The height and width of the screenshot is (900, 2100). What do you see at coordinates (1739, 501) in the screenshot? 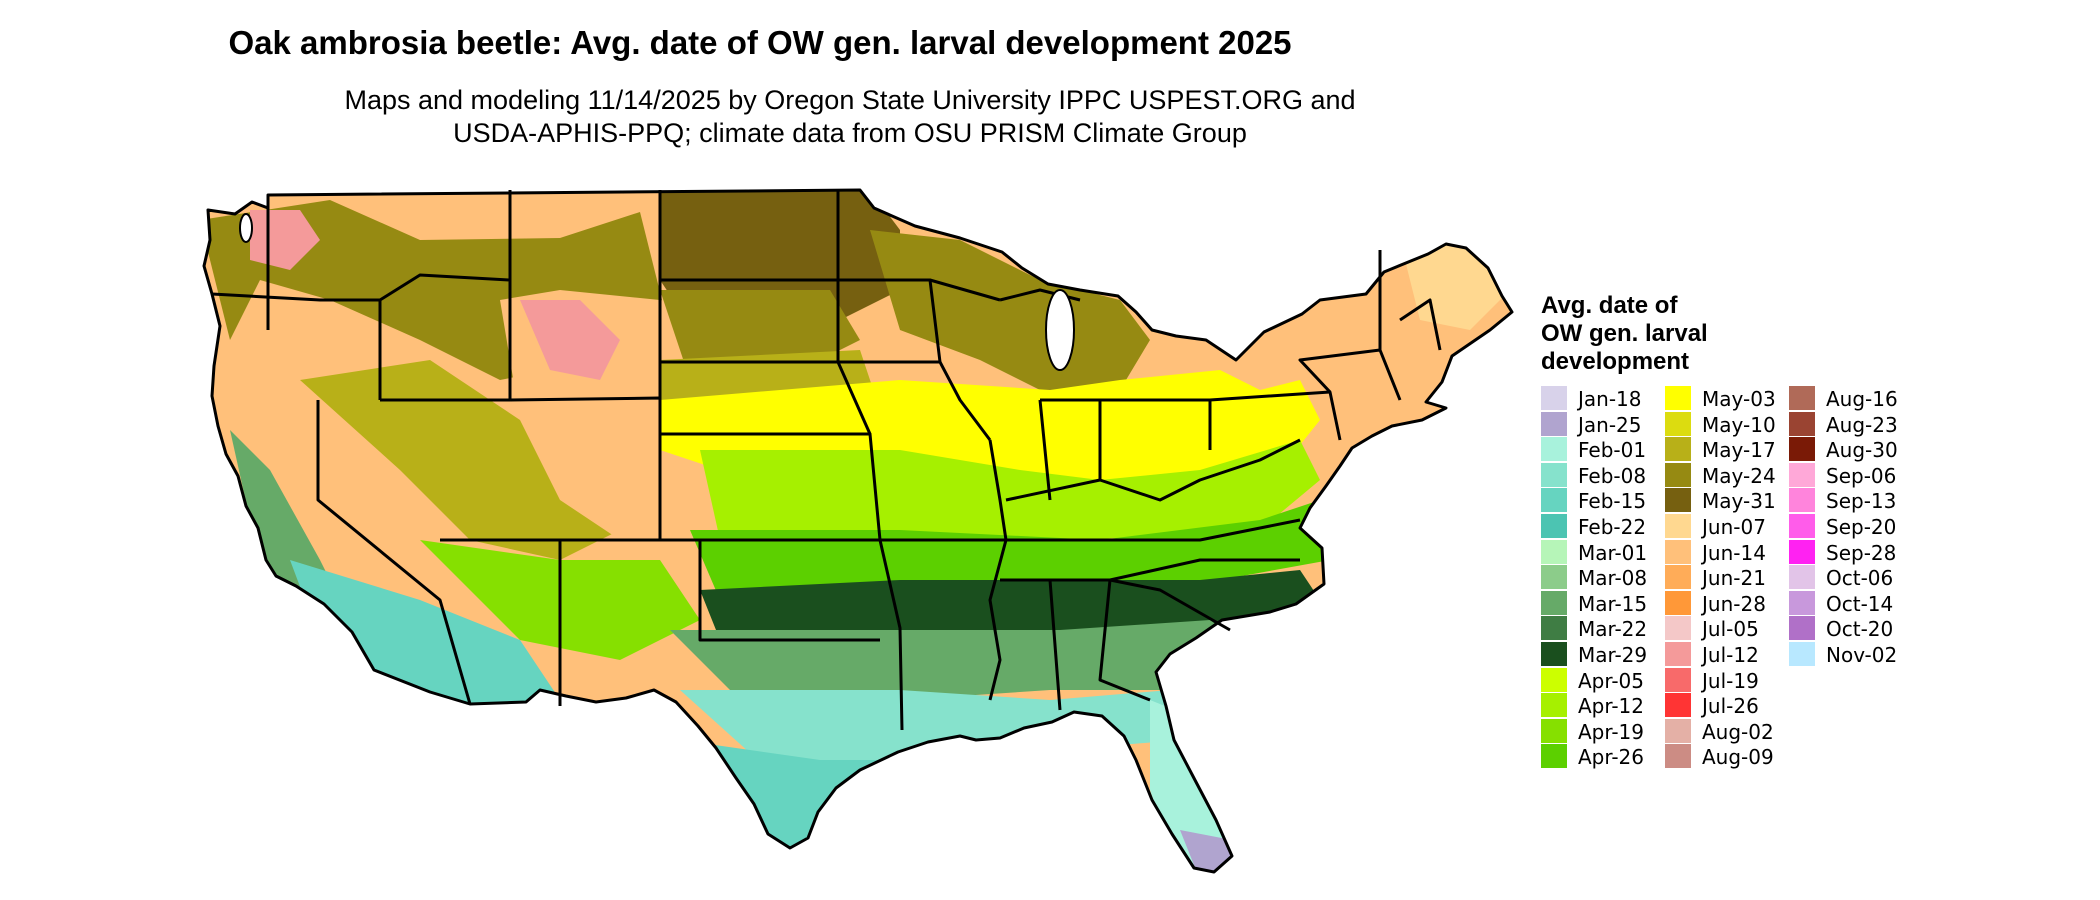
I see `legend-label: May-31` at bounding box center [1739, 501].